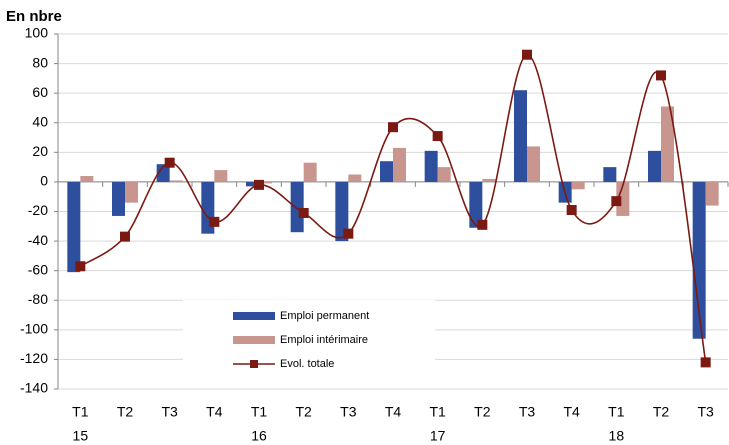 This screenshot has height=445, width=729. Describe the element at coordinates (307, 364) in the screenshot. I see `legend-label: Evol. totale` at that location.